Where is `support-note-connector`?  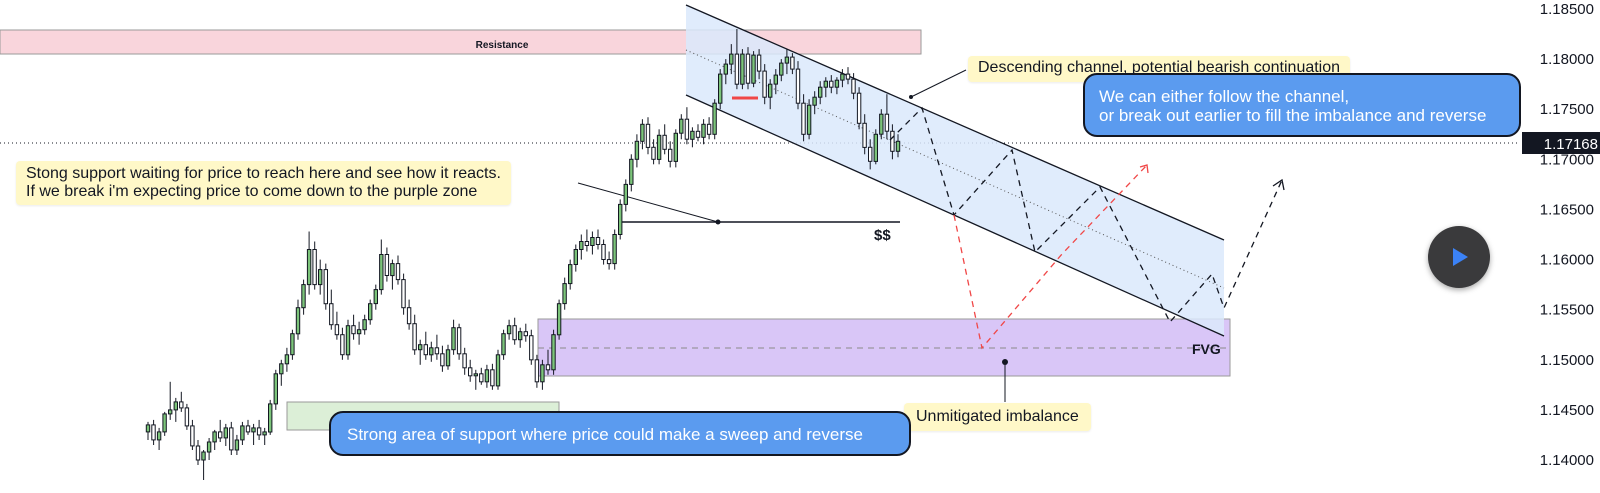
support-note-connector is located at coordinates (648, 202).